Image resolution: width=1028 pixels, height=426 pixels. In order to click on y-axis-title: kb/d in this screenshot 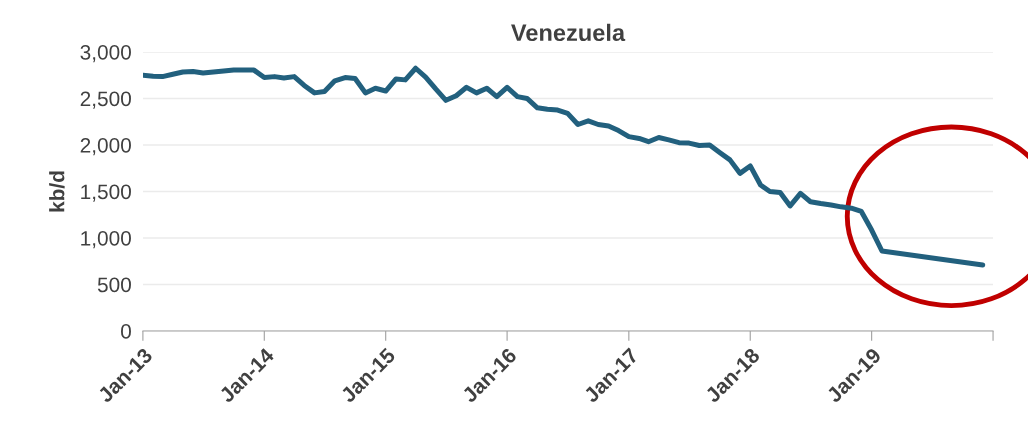, I will do `click(57, 191)`.